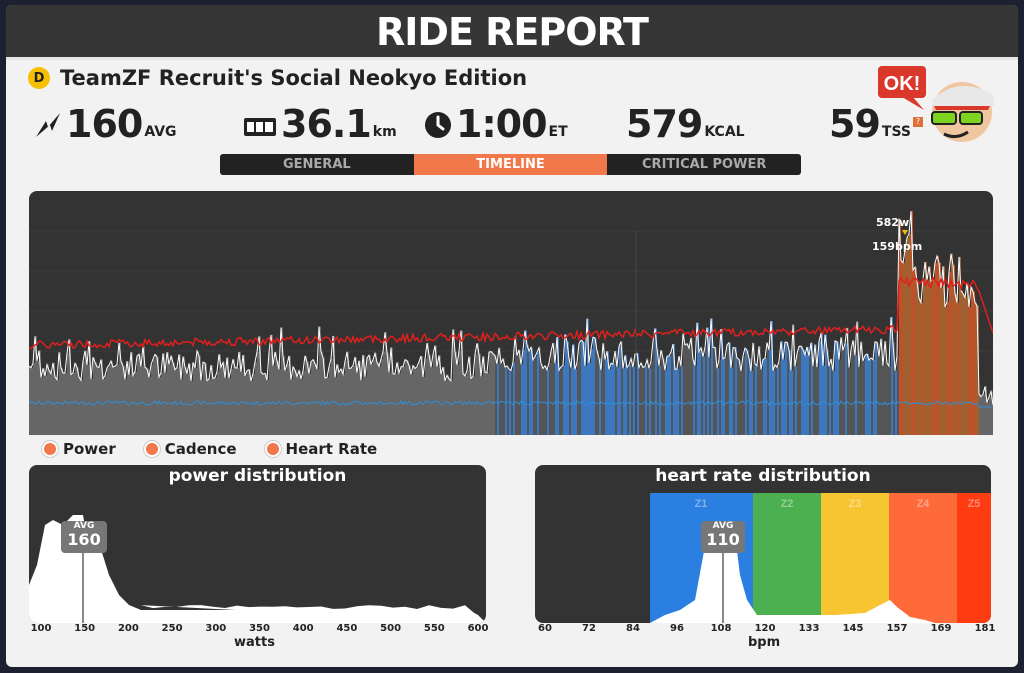 Image resolution: width=1024 pixels, height=673 pixels. What do you see at coordinates (704, 164) in the screenshot?
I see `tab-critical-power: CRITICAL POWER` at bounding box center [704, 164].